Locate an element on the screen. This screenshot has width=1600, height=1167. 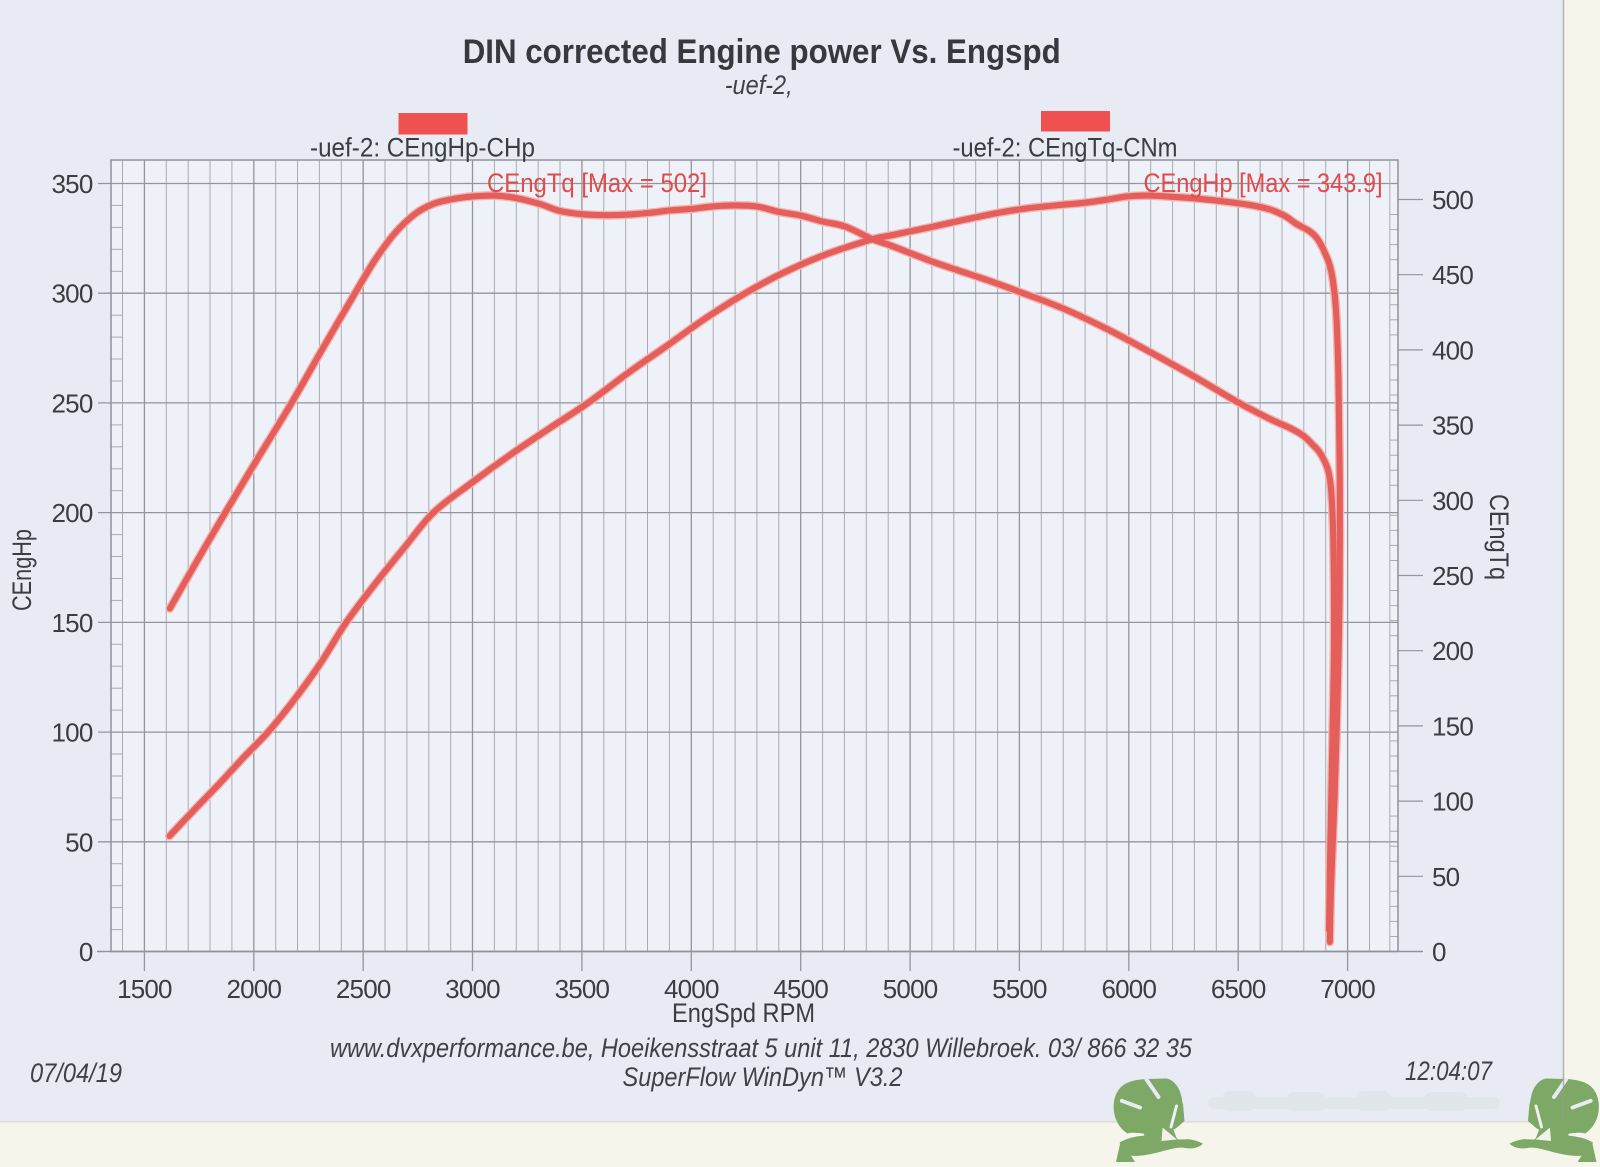
svg-text: 3500 is located at coordinates (582, 989).